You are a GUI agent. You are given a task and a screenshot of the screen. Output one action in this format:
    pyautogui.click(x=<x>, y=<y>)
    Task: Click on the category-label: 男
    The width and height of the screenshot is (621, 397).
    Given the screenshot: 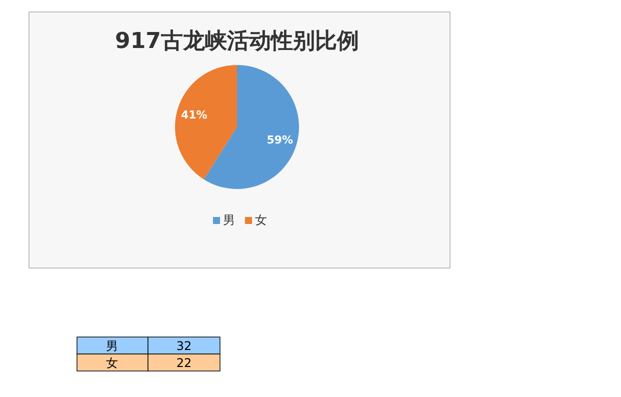 What is the action you would take?
    pyautogui.click(x=112, y=346)
    